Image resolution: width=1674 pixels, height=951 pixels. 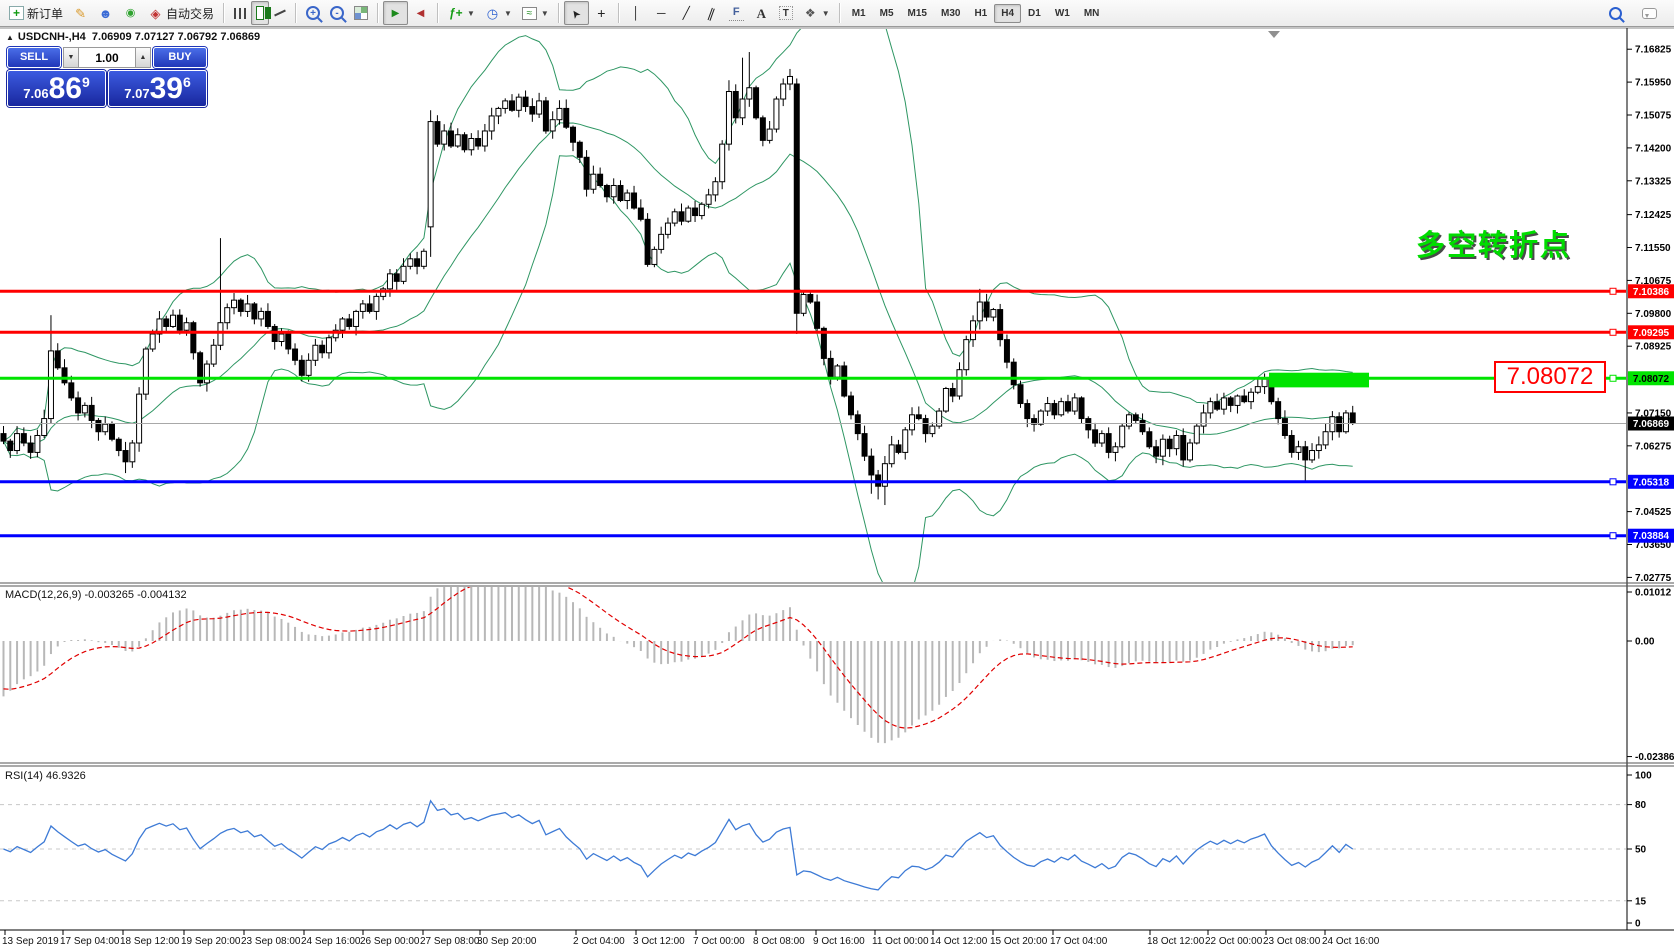 I want to click on label-tool-button: T, so click(x=786, y=13).